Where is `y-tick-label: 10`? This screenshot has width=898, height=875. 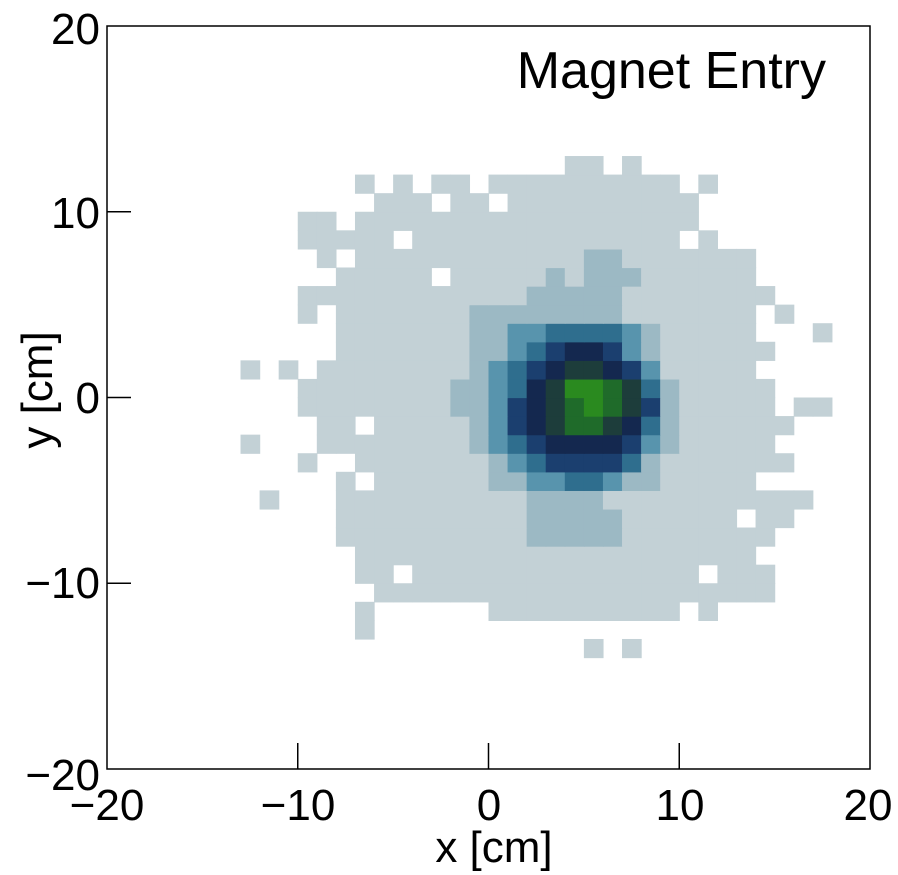
y-tick-label: 10 is located at coordinates (75, 213).